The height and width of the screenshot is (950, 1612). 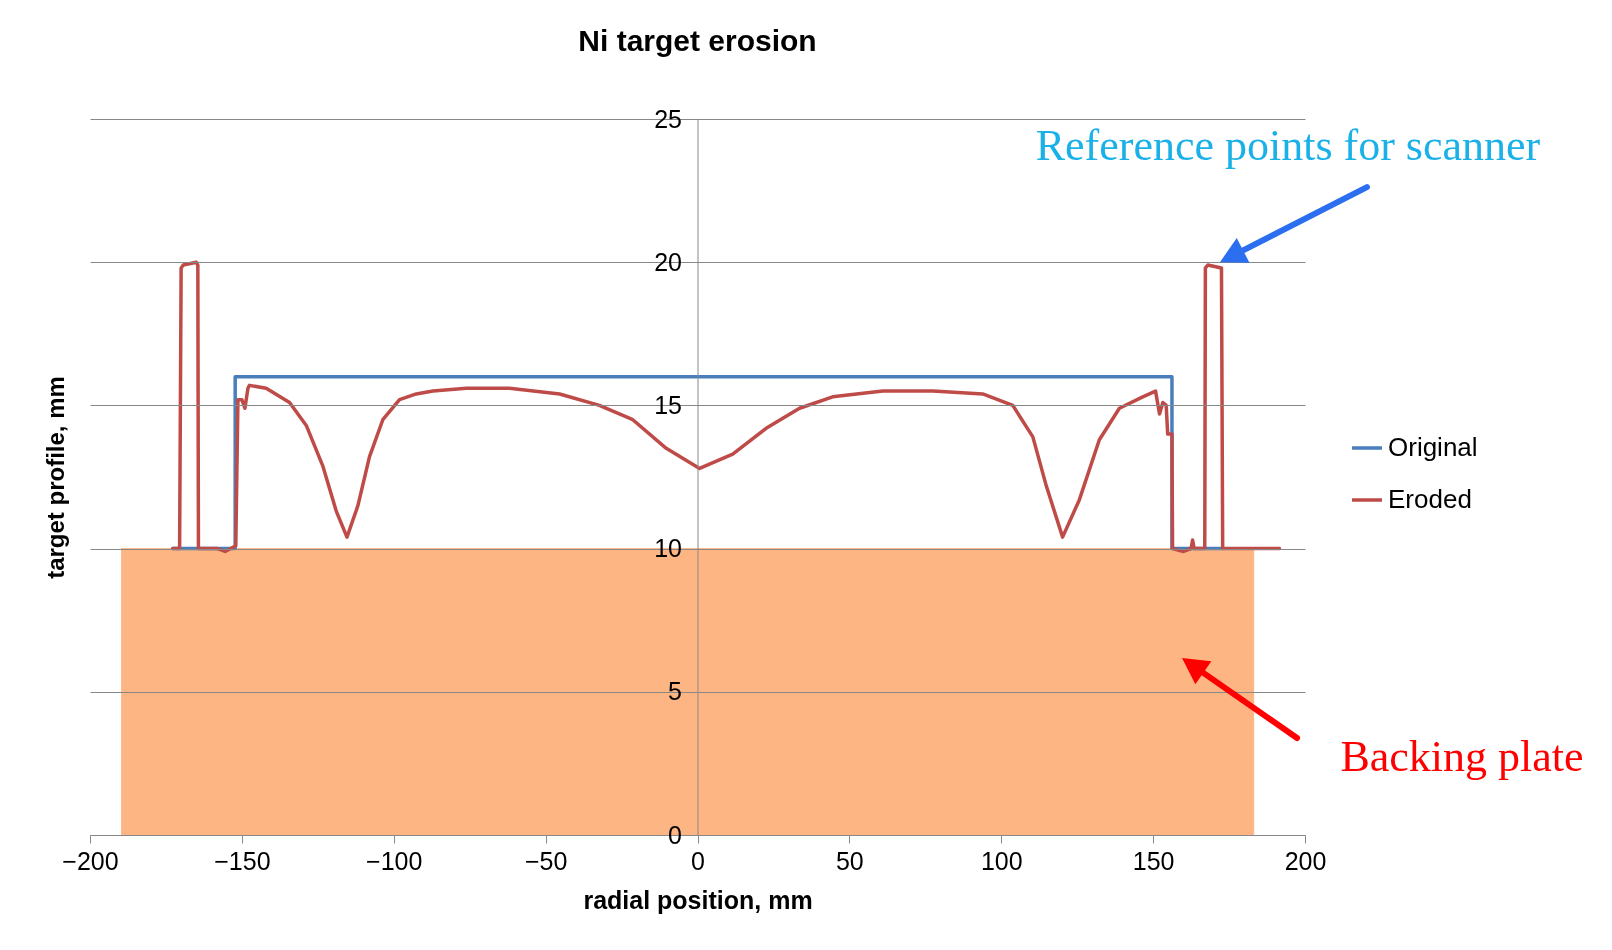 I want to click on annotation: Reference points for scanner, so click(x=1288, y=146).